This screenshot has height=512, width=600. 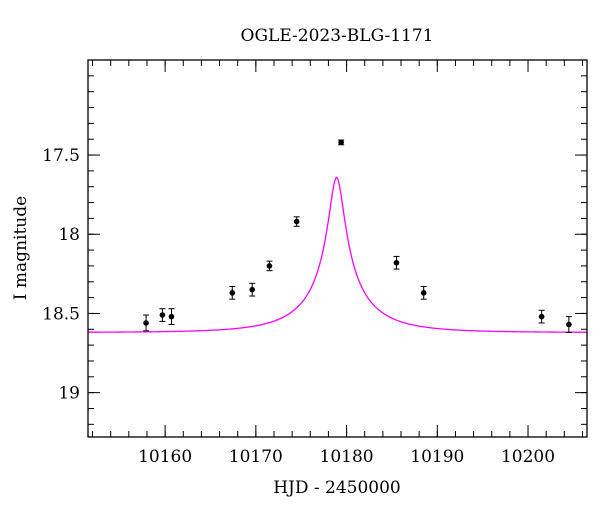 I want to click on y-tick-label: 18.5, so click(x=61, y=314).